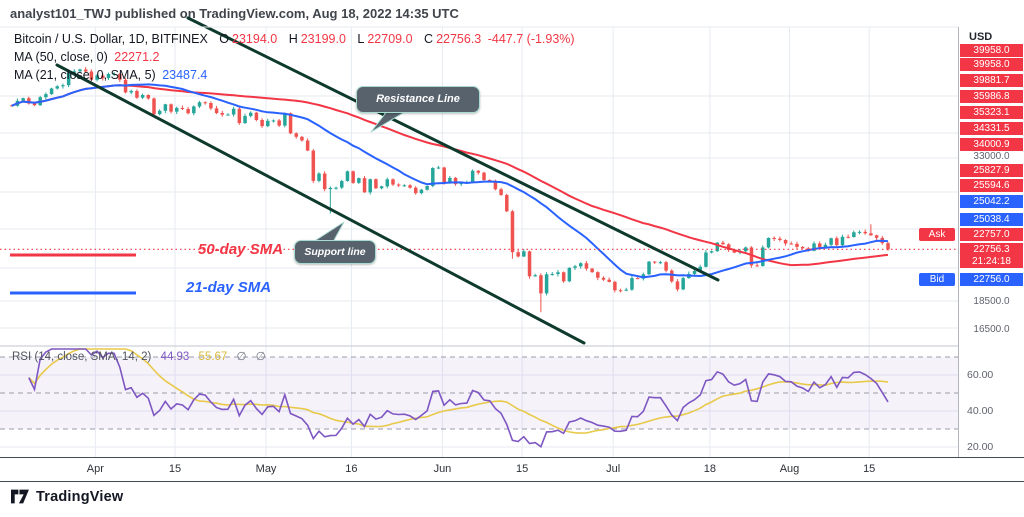 Image resolution: width=1024 pixels, height=517 pixels. I want to click on resistance-callout-tail, so click(390, 121).